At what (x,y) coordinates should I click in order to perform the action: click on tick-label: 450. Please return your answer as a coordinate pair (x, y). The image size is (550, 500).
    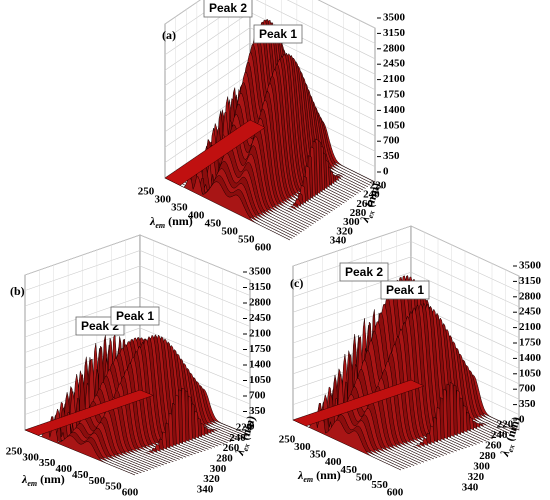
    Looking at the image, I should click on (80, 475).